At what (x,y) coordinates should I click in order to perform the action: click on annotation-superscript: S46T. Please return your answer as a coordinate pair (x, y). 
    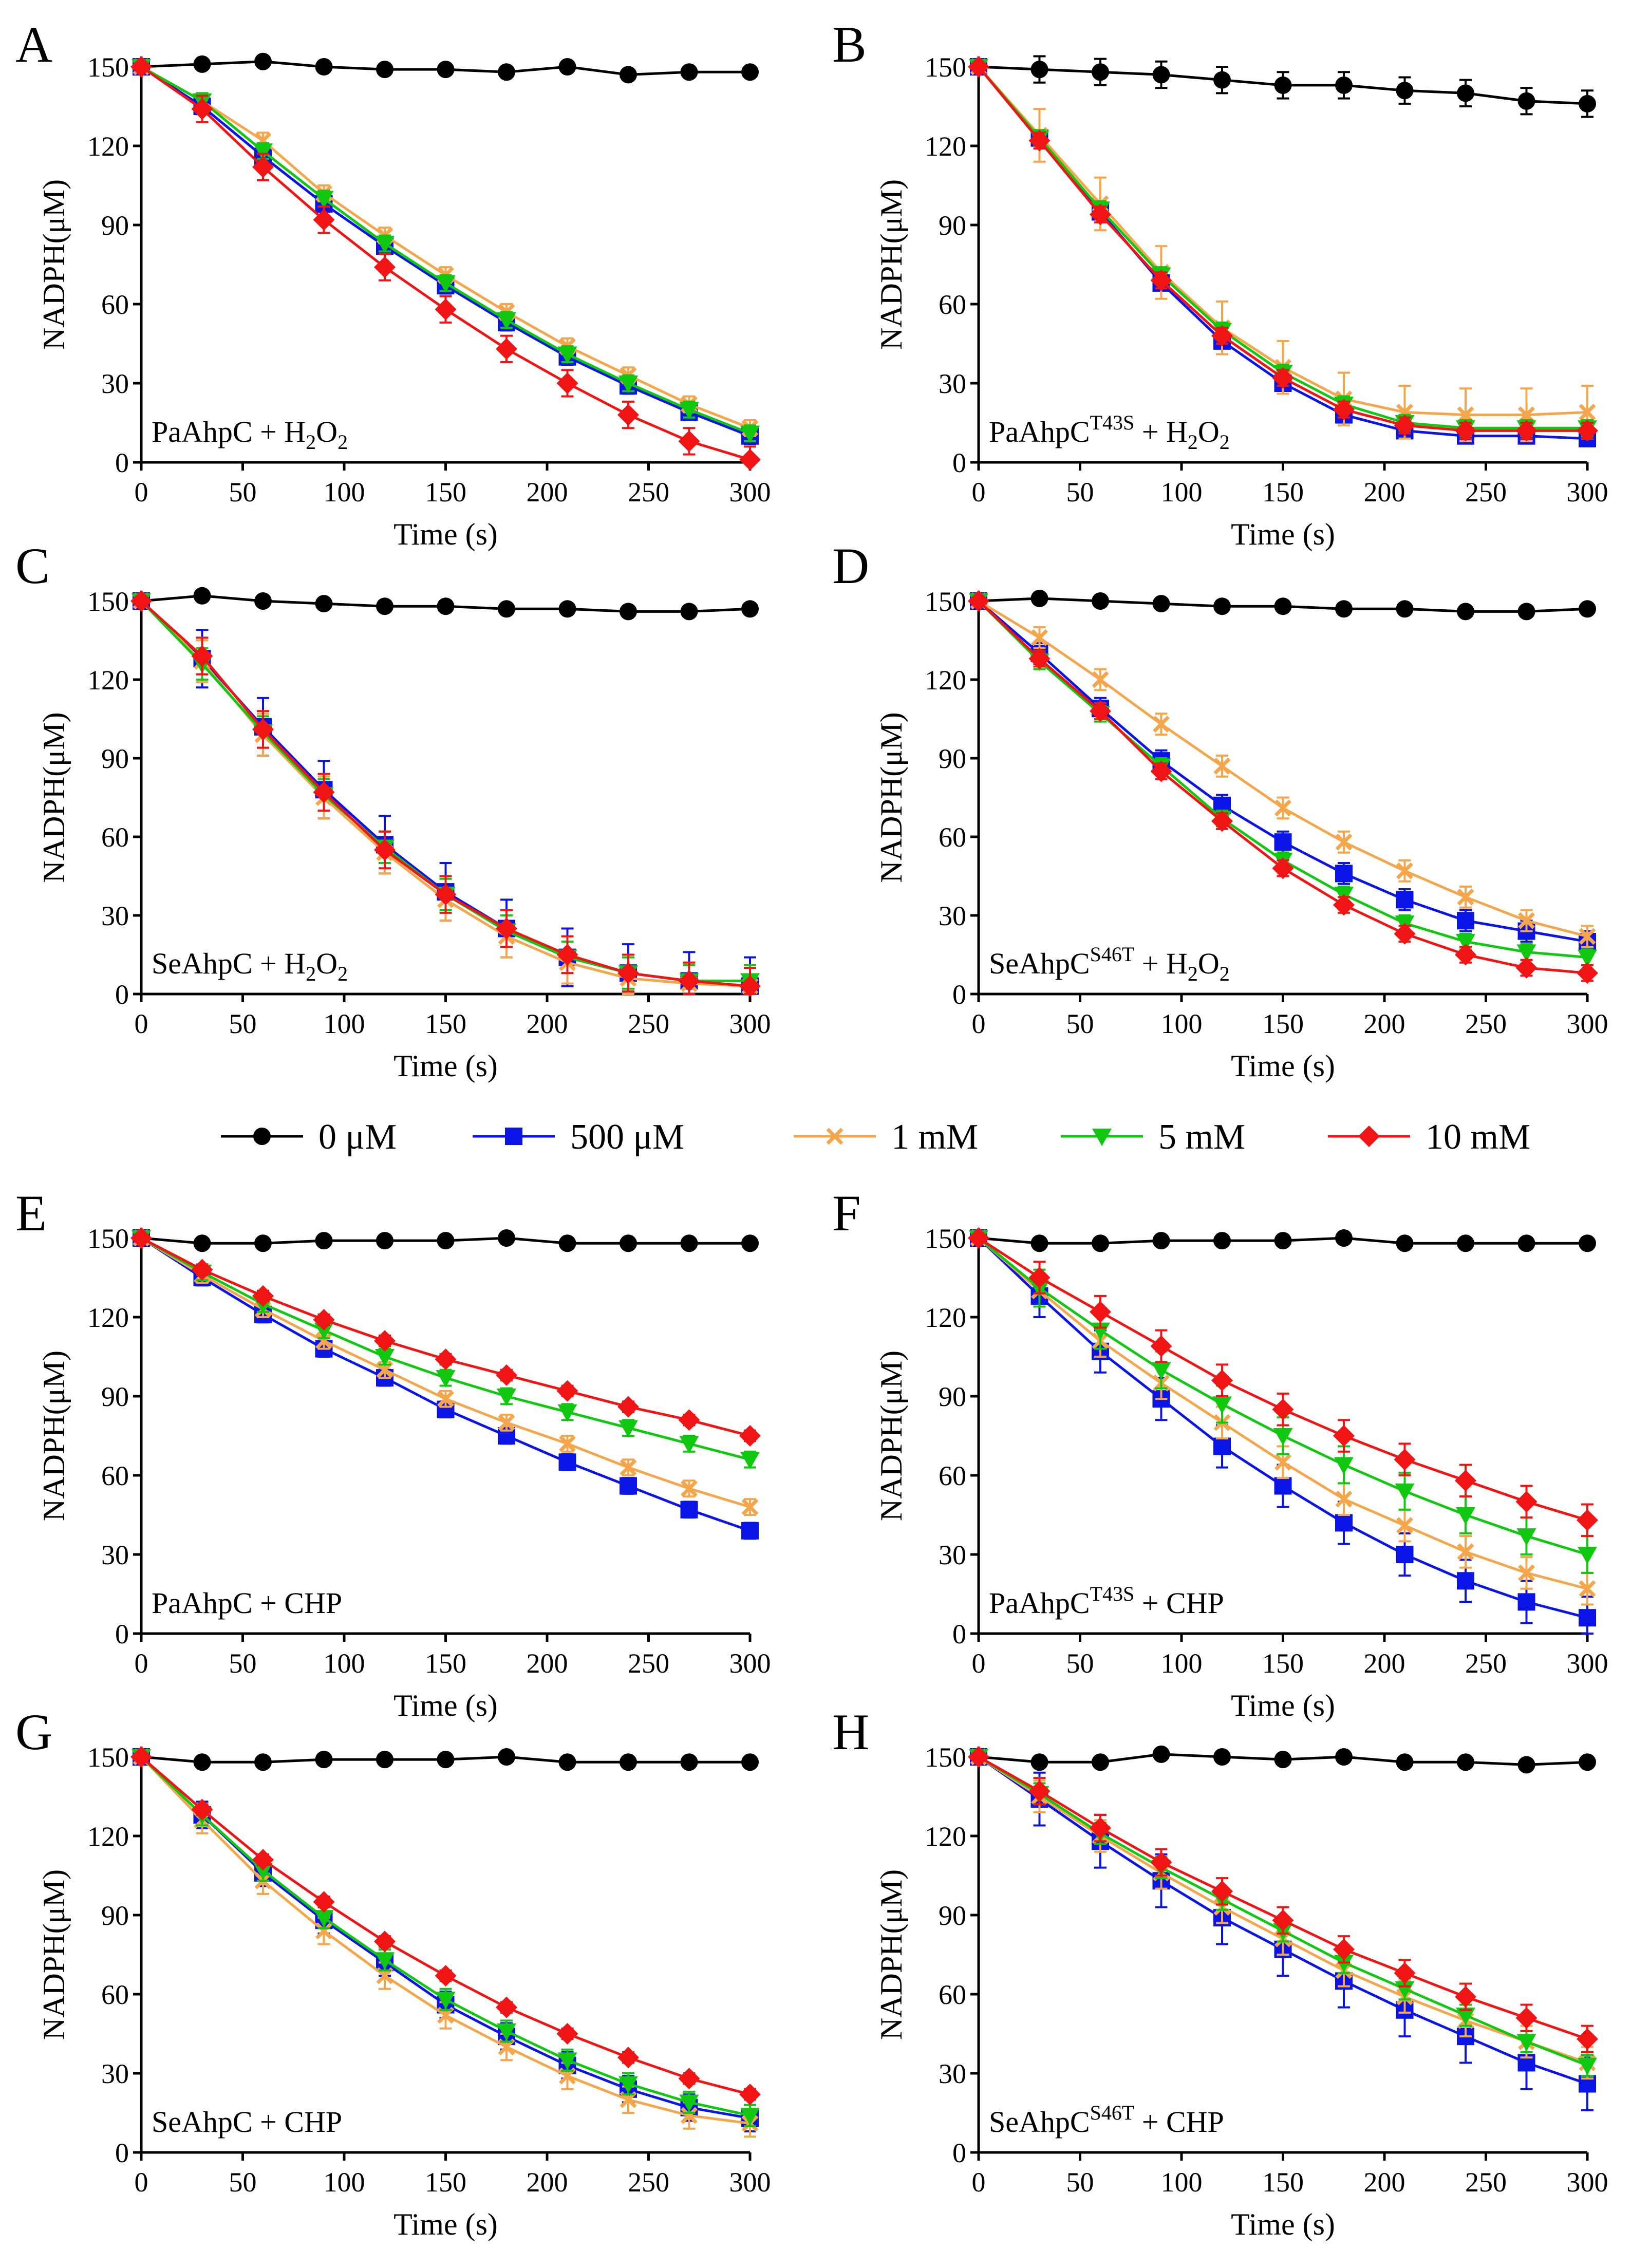
    Looking at the image, I should click on (1112, 955).